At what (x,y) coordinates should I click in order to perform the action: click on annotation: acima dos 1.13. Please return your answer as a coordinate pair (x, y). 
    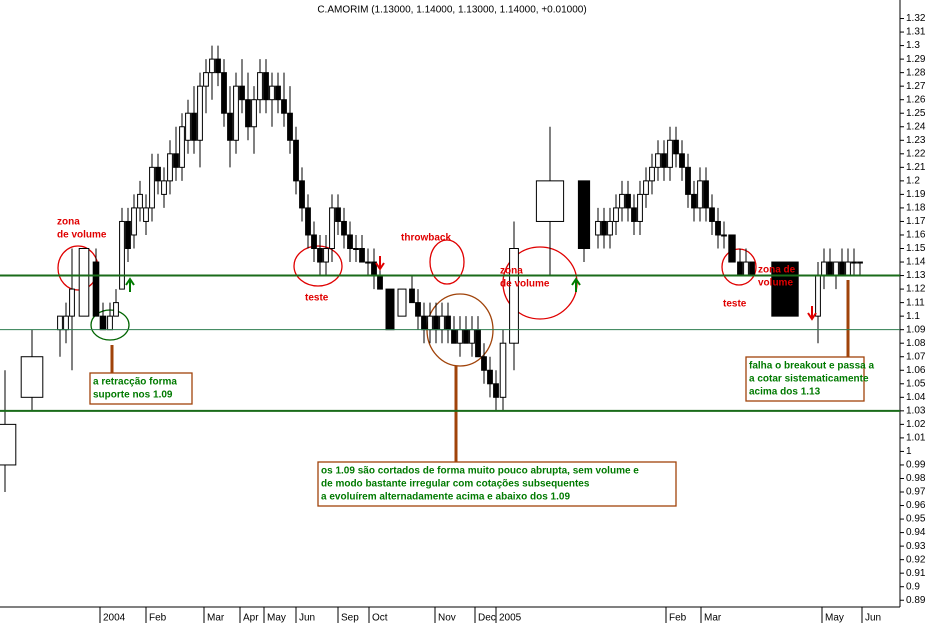
    Looking at the image, I should click on (785, 392).